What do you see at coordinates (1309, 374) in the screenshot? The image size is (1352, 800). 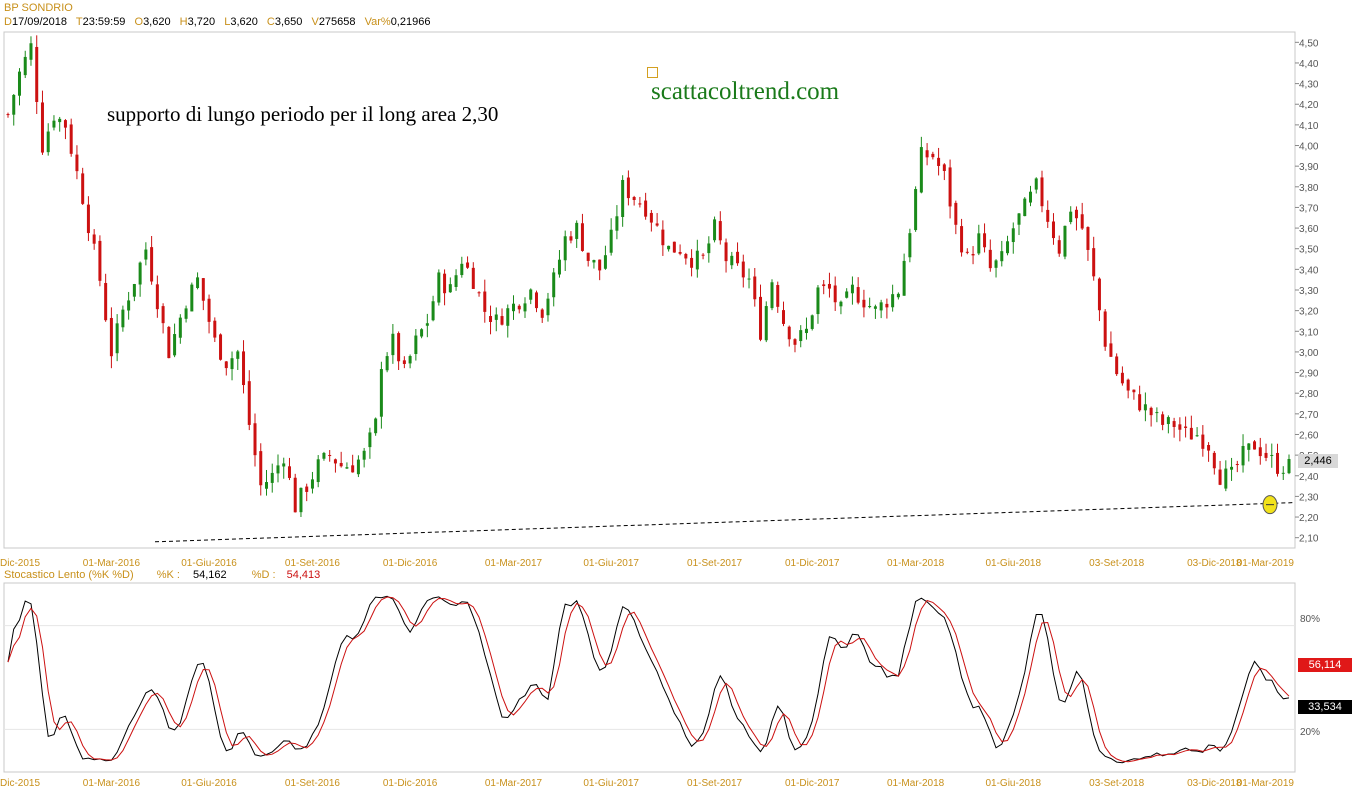 I see `price-tick-label: 2,90` at bounding box center [1309, 374].